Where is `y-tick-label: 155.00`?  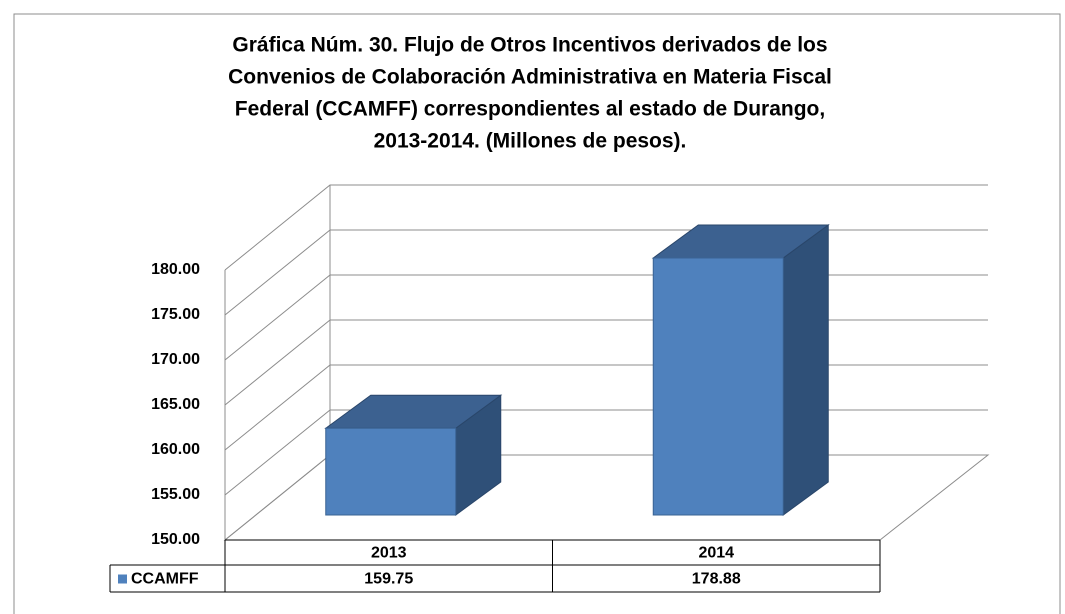 y-tick-label: 155.00 is located at coordinates (175, 494).